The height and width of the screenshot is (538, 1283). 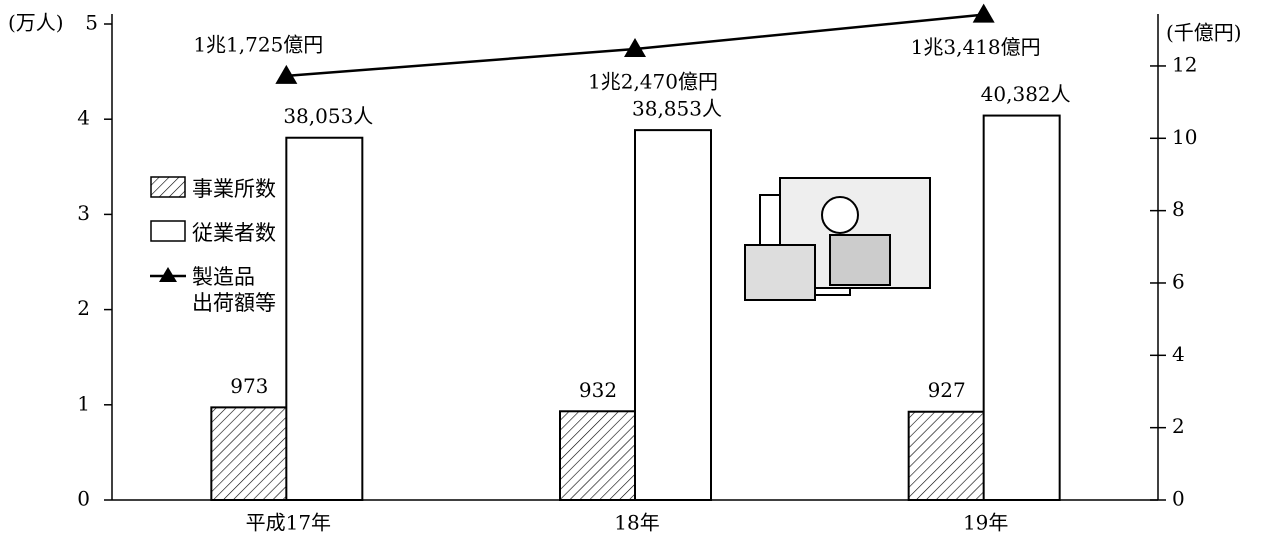 What do you see at coordinates (83, 308) in the screenshot?
I see `y-tick-label: 2` at bounding box center [83, 308].